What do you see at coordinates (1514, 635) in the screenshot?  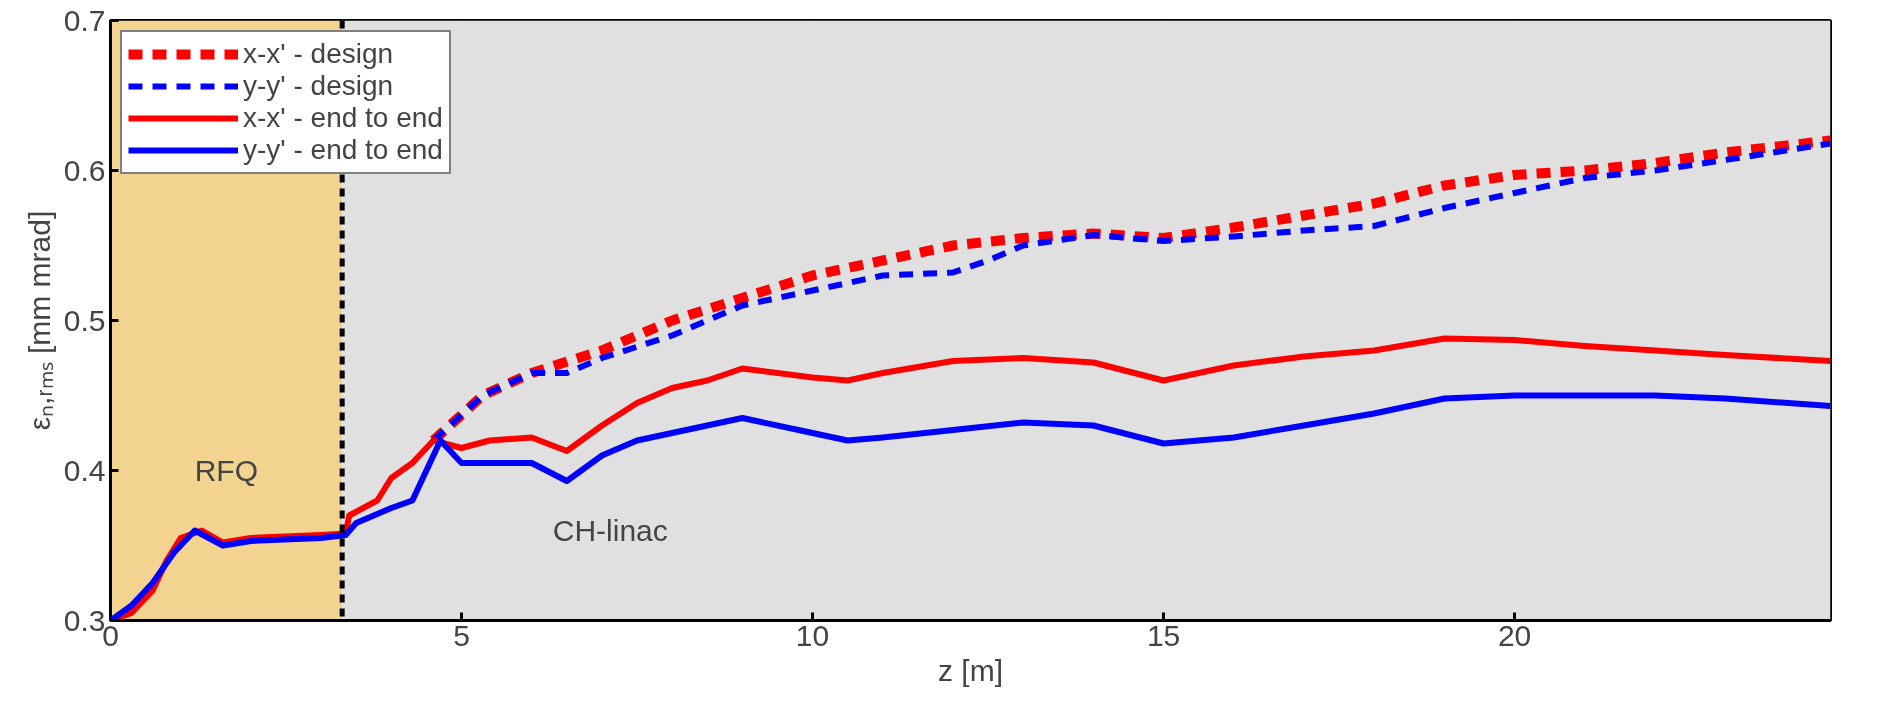 I see `x-tick-label: 20` at bounding box center [1514, 635].